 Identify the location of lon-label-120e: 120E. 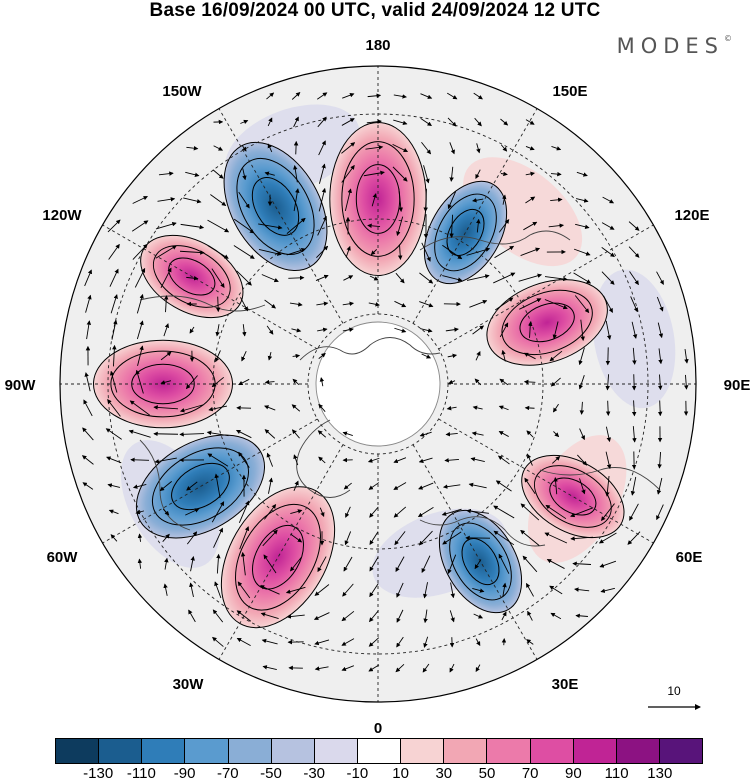
(691, 215).